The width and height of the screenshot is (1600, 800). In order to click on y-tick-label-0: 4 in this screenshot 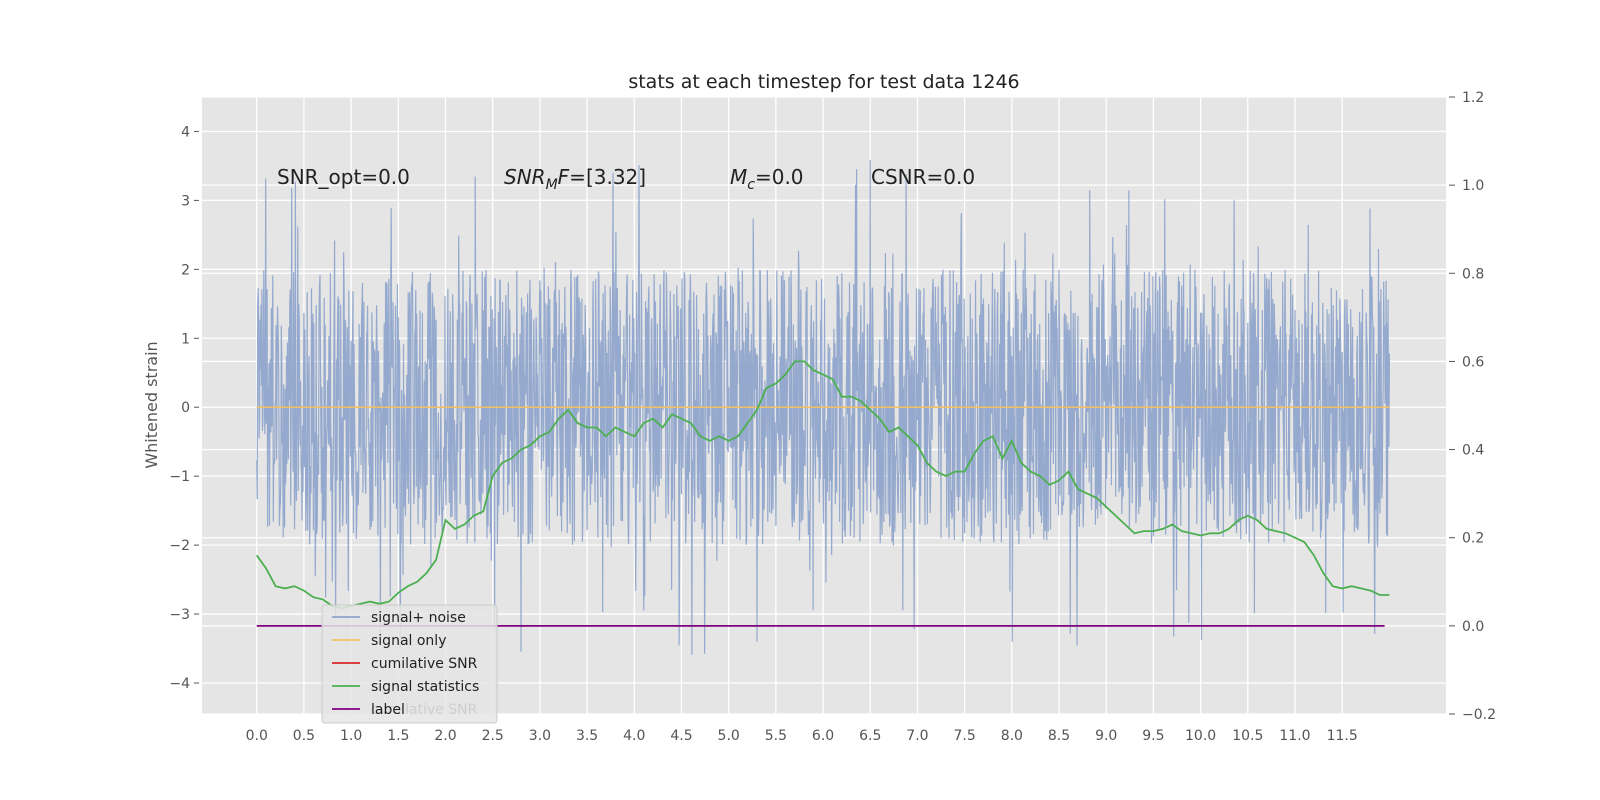, I will do `click(185, 132)`.